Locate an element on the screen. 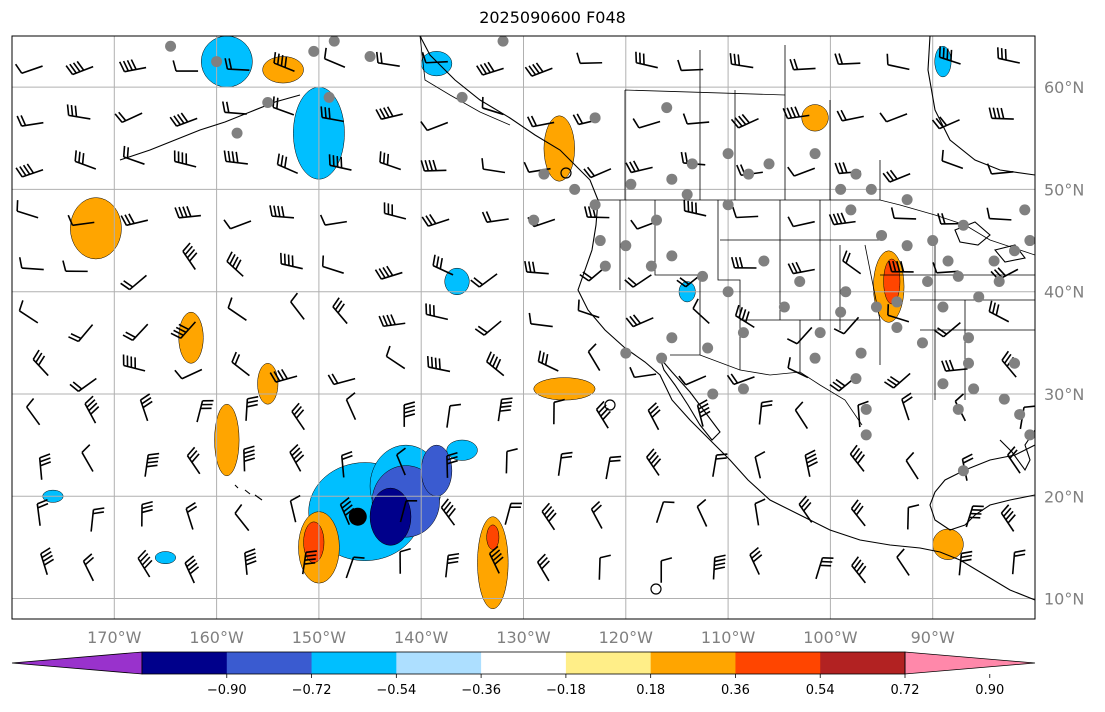 The image size is (1105, 712). storm-center-layer is located at coordinates (358, 517).